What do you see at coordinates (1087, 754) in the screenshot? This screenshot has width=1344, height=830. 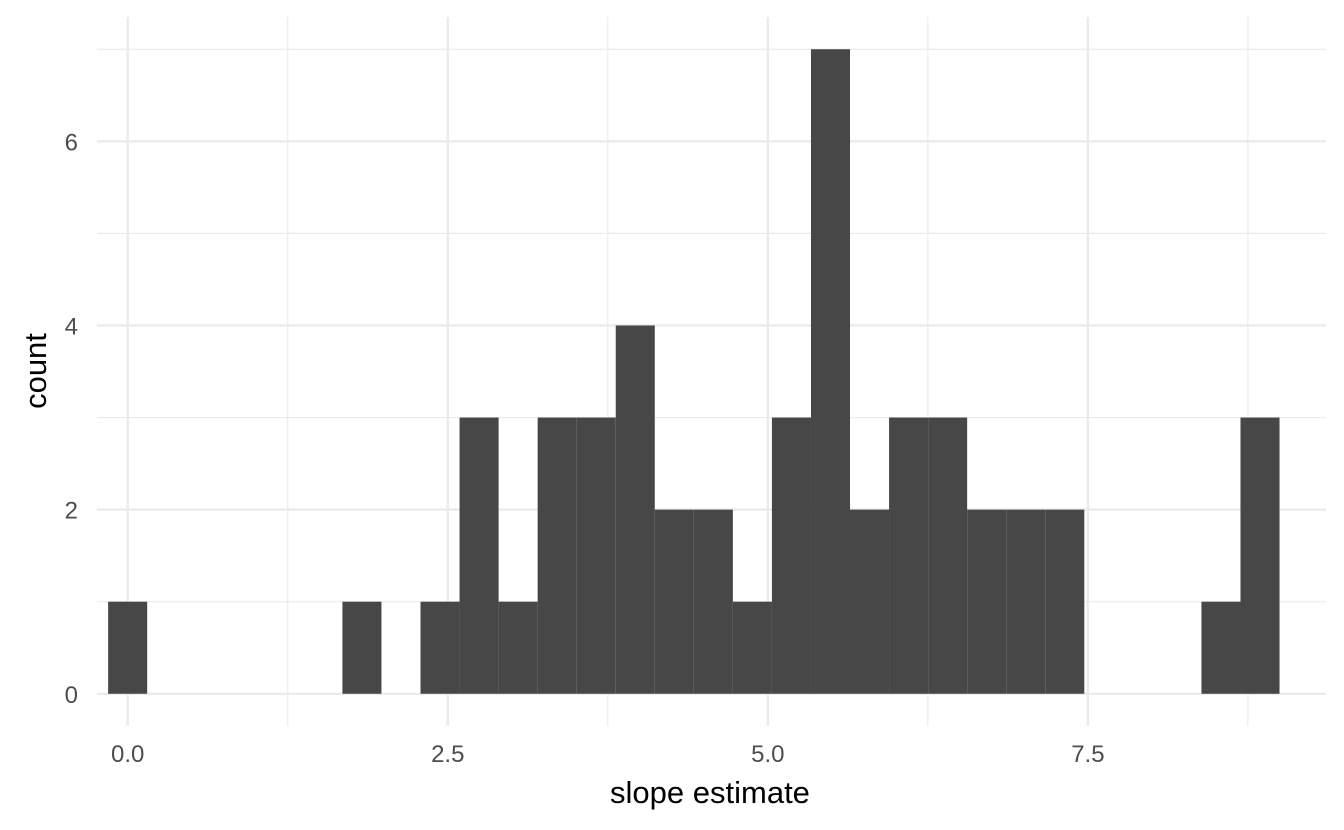 I see `x-tick-label: 7.5` at bounding box center [1087, 754].